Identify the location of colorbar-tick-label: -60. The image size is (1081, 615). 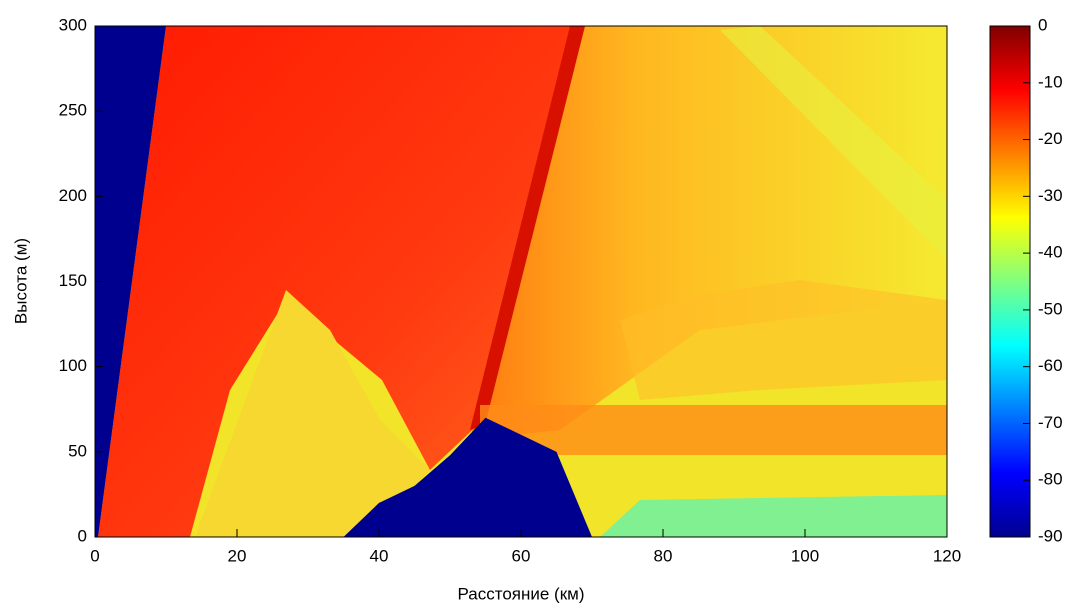
(1050, 365).